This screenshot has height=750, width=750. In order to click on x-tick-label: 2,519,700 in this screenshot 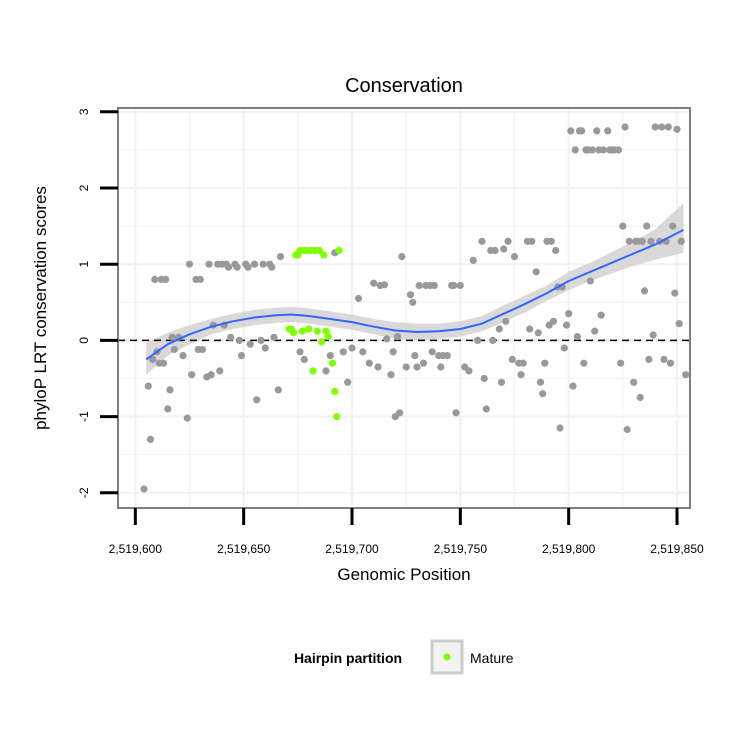, I will do `click(352, 549)`.